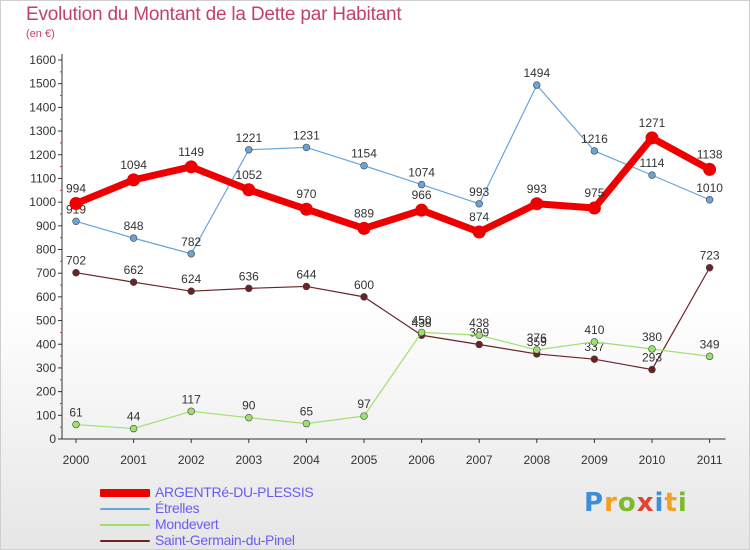  I want to click on data-label: 90, so click(249, 406).